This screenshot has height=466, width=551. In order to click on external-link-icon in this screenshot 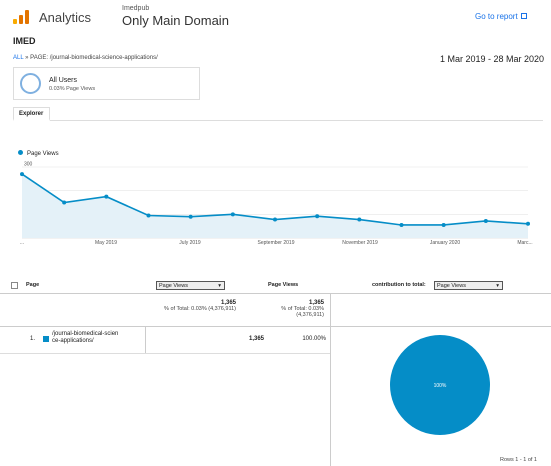, I will do `click(523, 16)`.